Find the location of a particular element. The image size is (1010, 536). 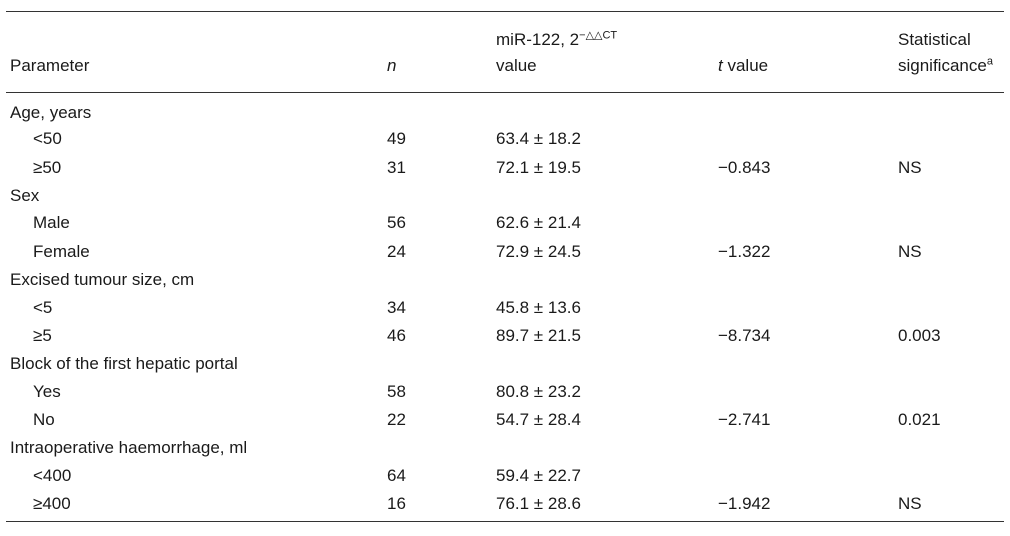

row-significance: 0.003 is located at coordinates (919, 335).